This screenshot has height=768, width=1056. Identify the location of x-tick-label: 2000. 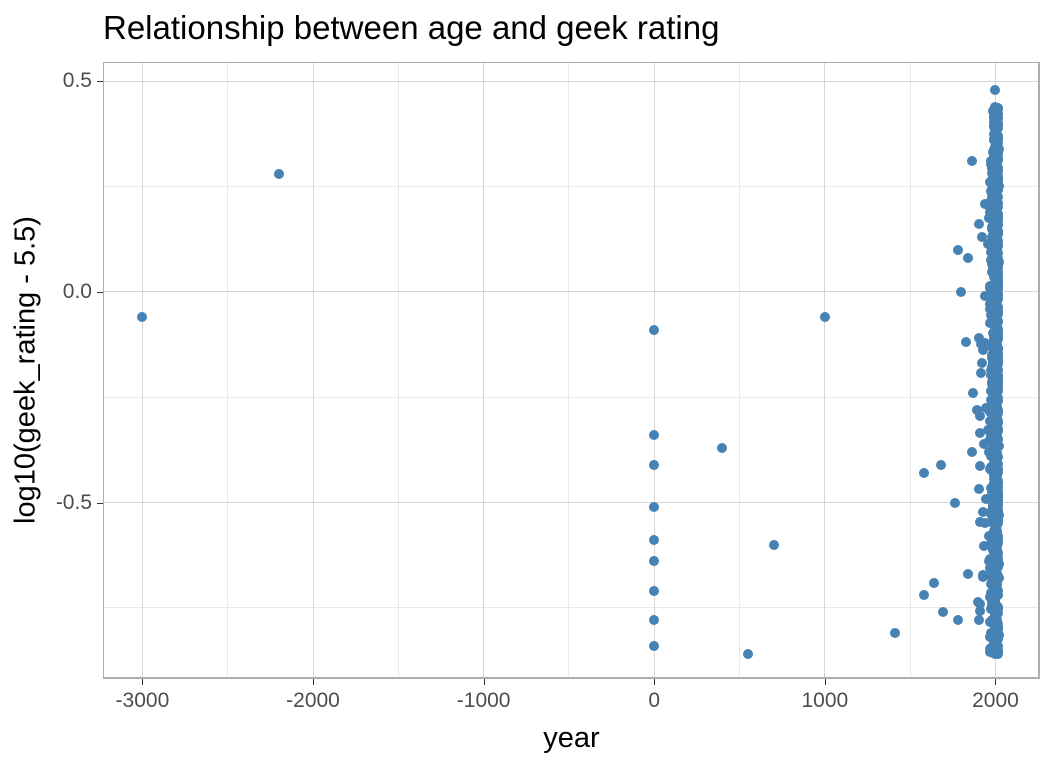
(995, 700).